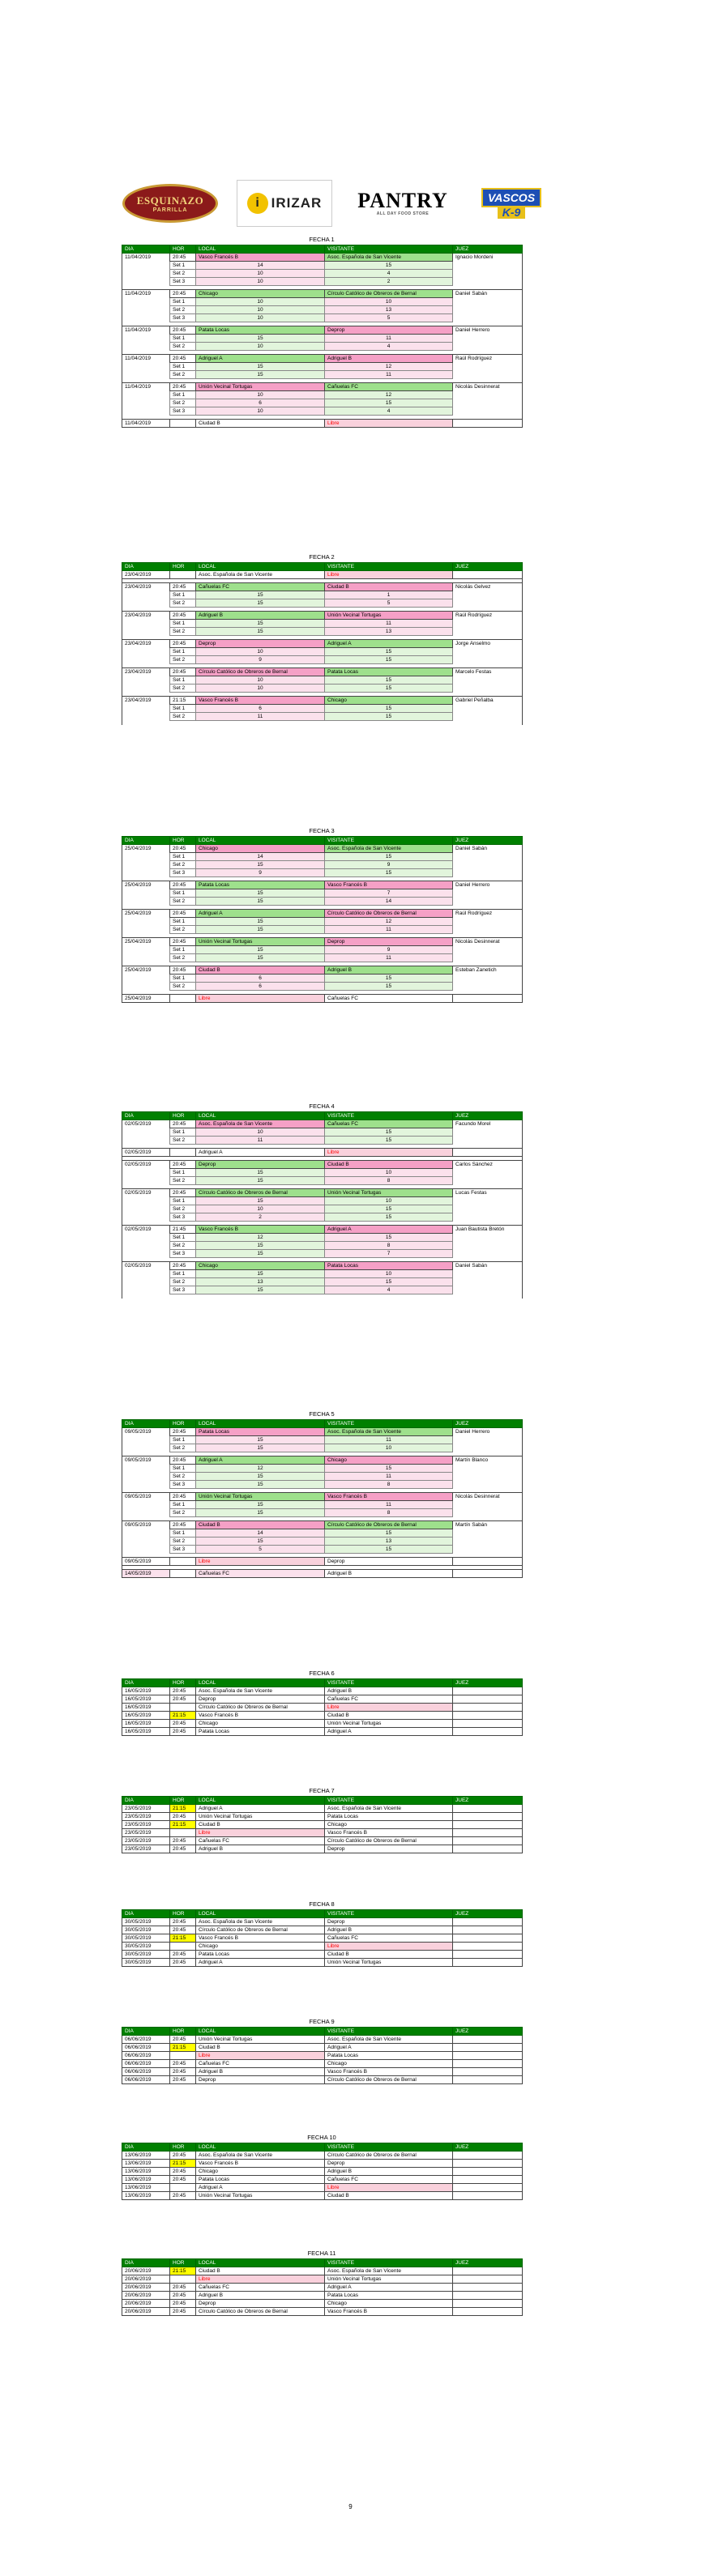  Describe the element at coordinates (388, 999) in the screenshot. I see `bye-visitor: Cañuelas FC` at that location.